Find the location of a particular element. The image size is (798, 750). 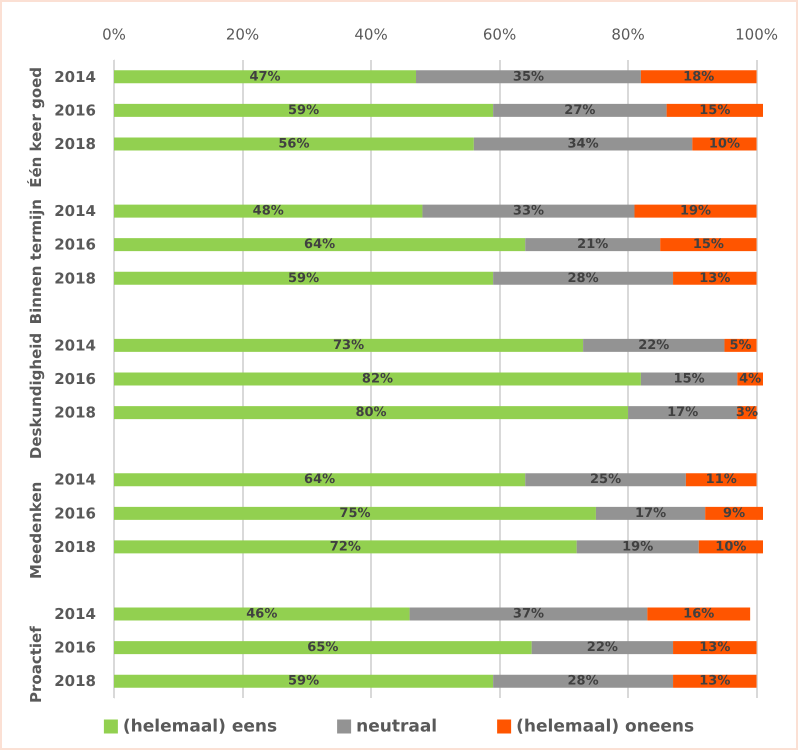

data-label: 46% is located at coordinates (262, 614).